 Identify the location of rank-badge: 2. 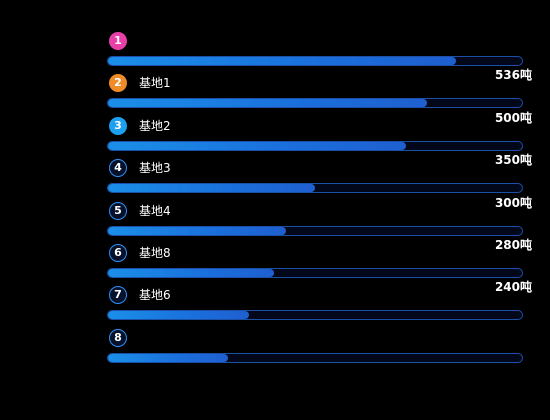
(118, 83).